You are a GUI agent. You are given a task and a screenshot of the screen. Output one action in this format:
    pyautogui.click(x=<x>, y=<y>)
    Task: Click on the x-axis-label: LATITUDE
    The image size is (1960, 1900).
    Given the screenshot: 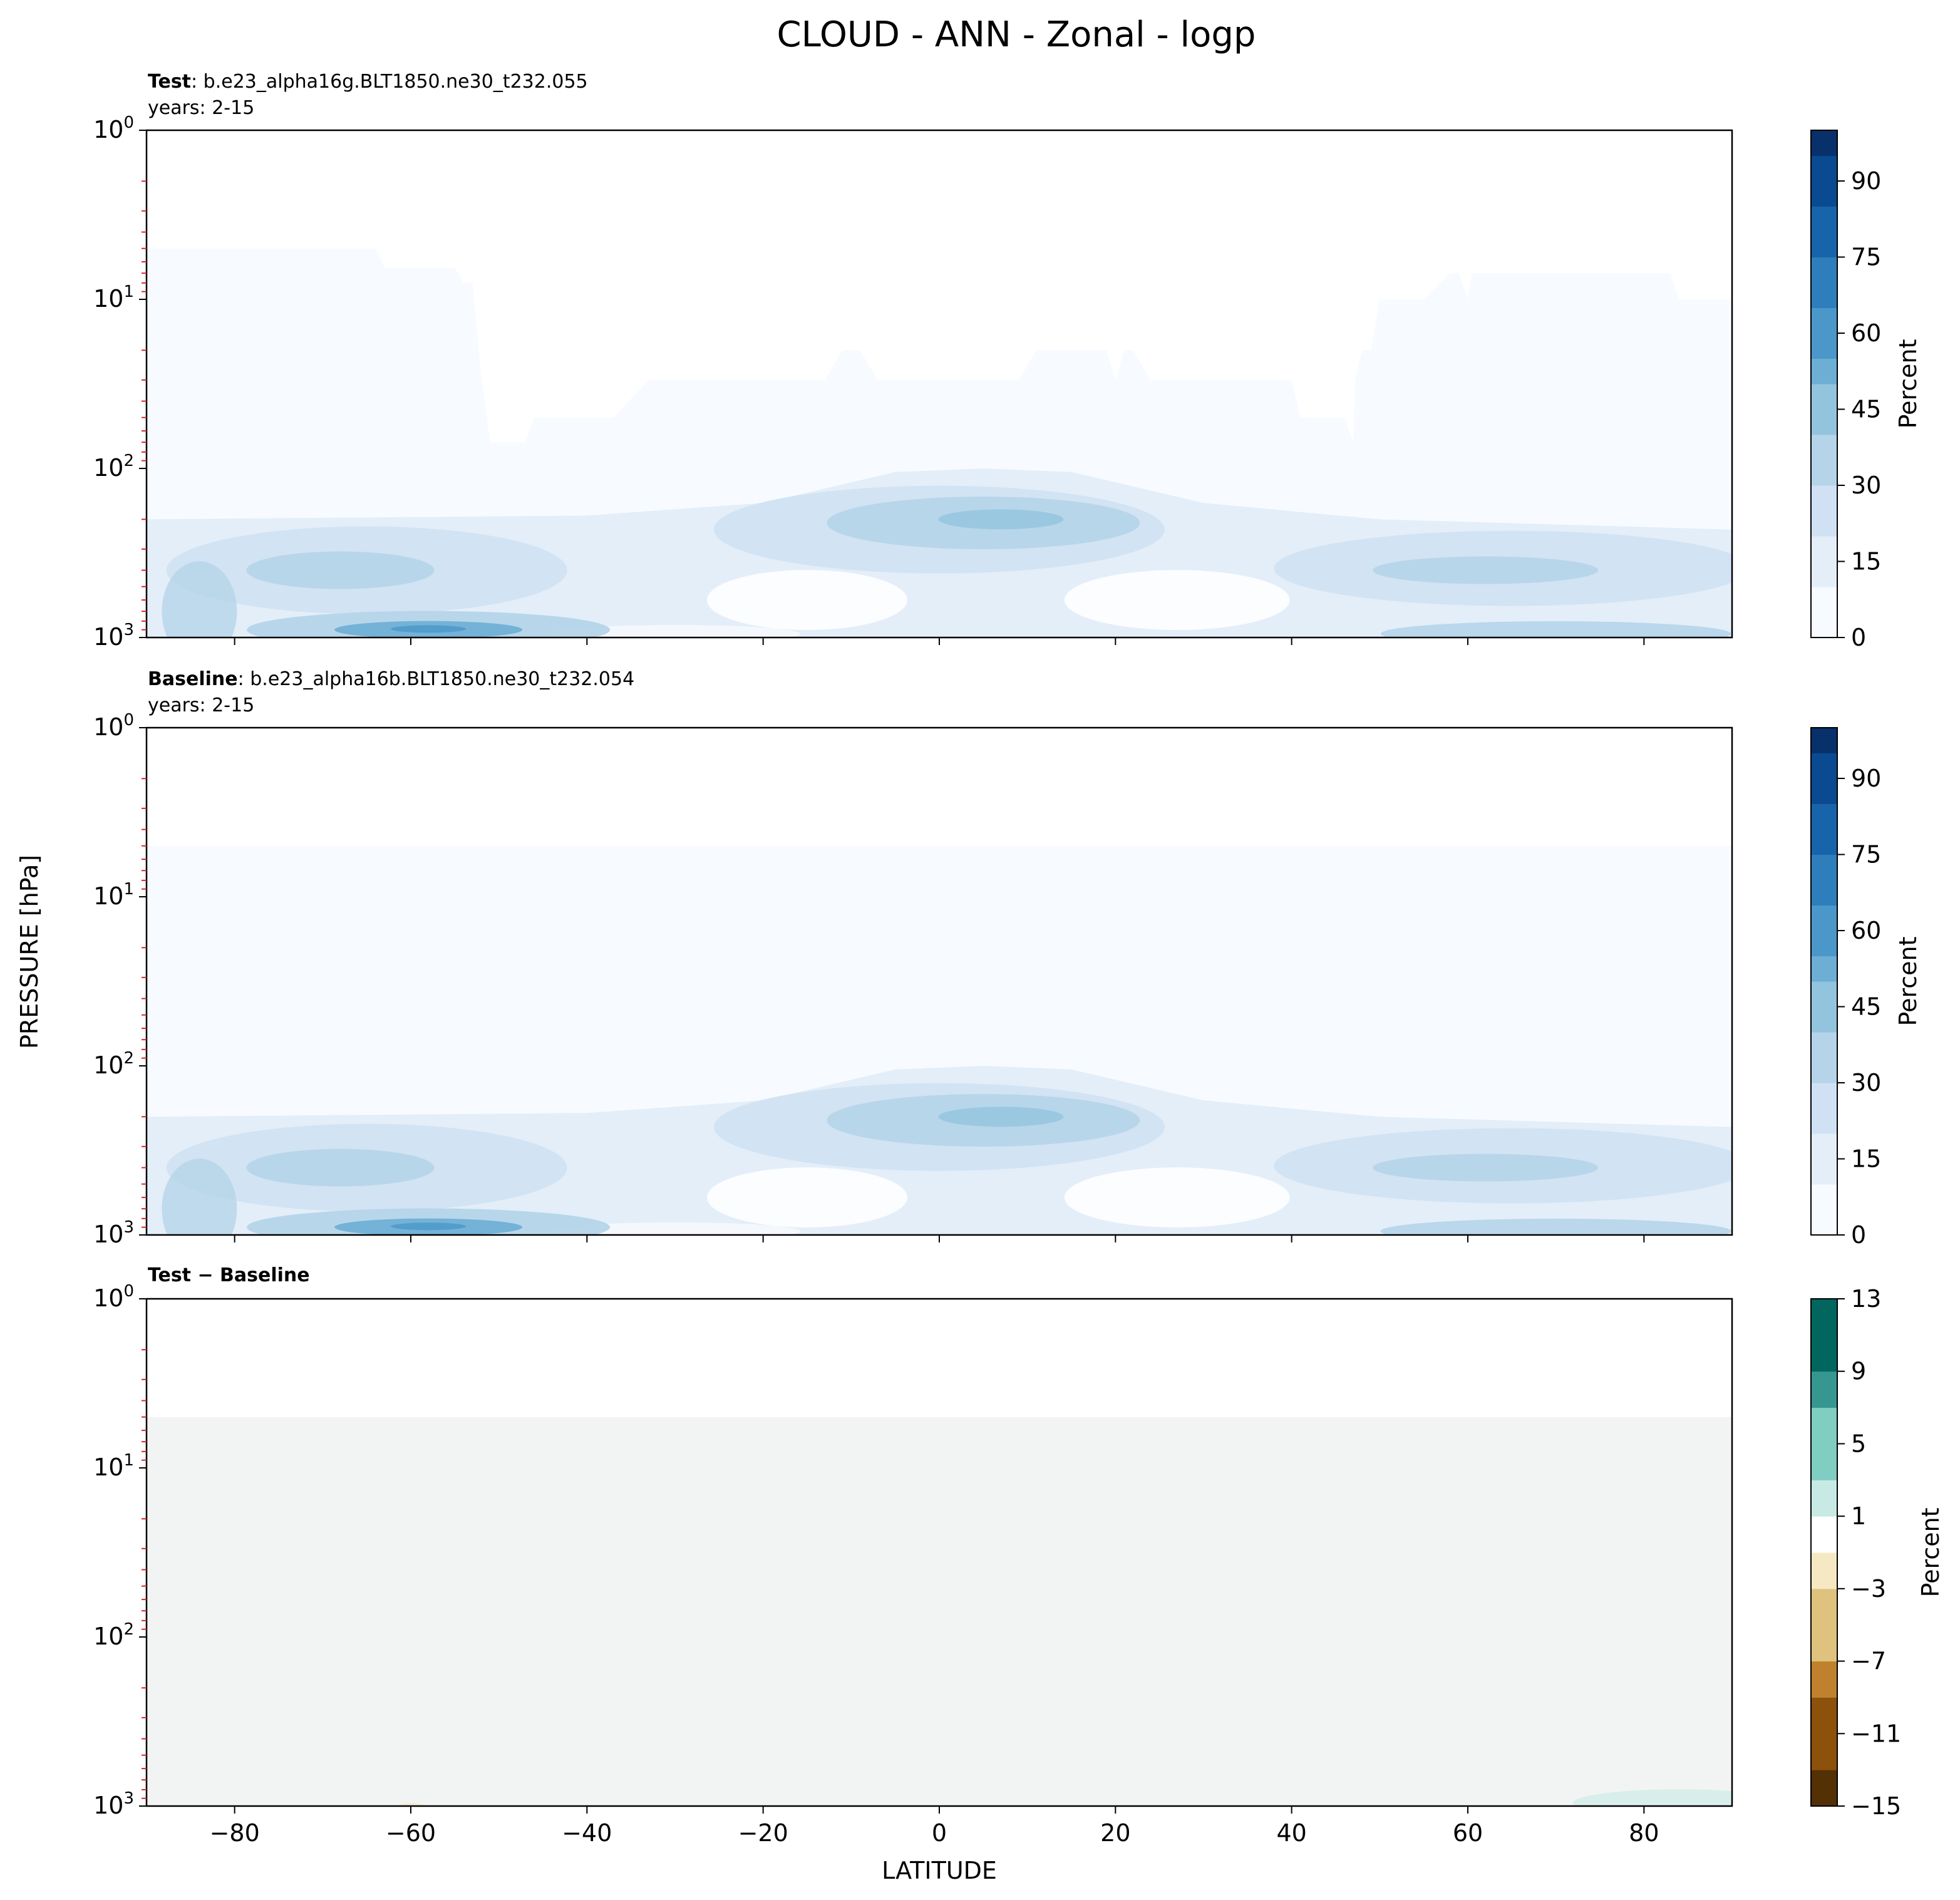 What is the action you would take?
    pyautogui.click(x=939, y=1870)
    